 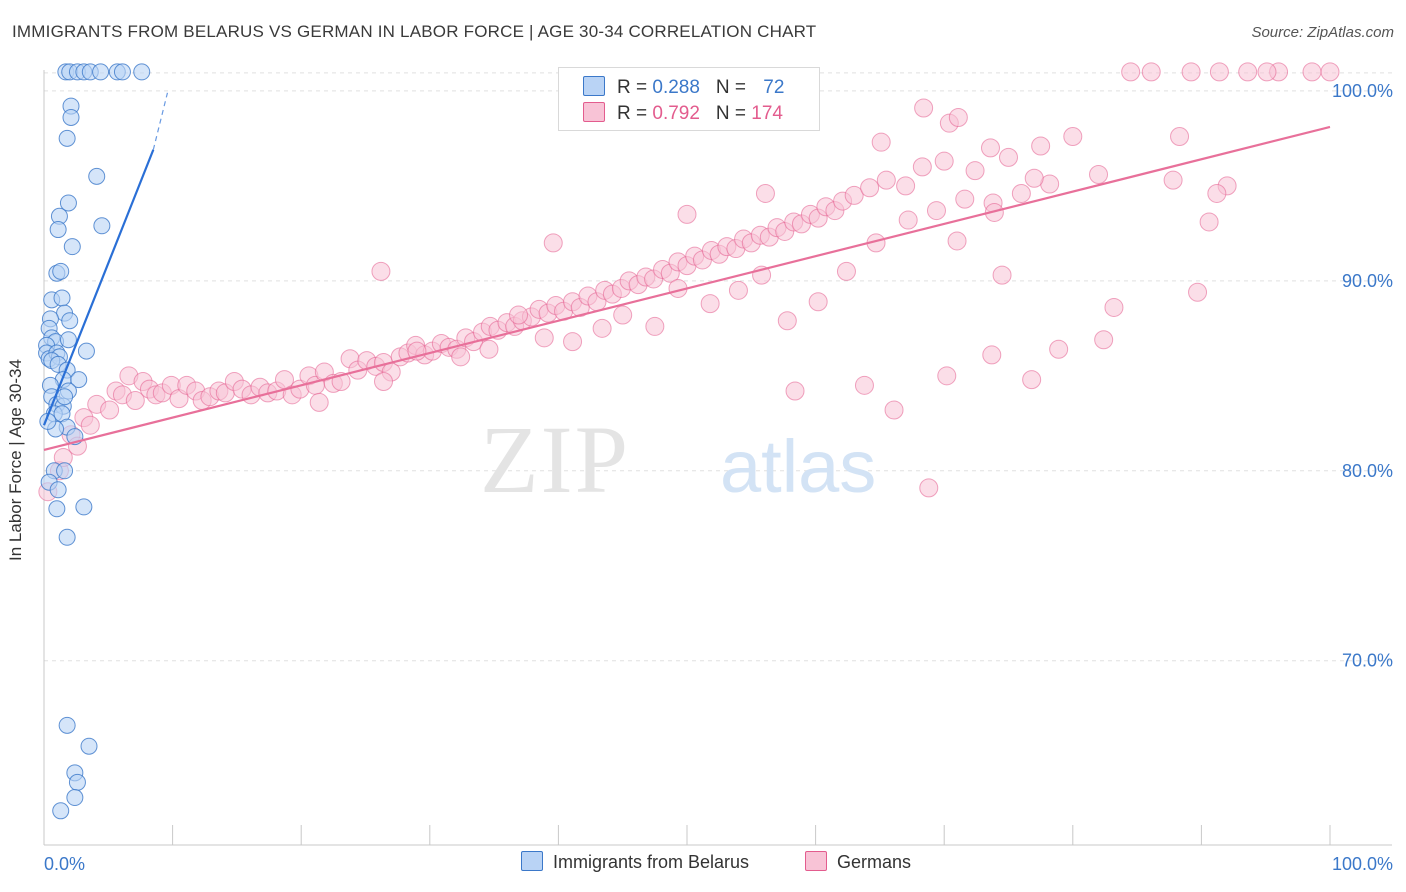 I want to click on y-tick-label-3: 100.0%, so click(x=1362, y=91).